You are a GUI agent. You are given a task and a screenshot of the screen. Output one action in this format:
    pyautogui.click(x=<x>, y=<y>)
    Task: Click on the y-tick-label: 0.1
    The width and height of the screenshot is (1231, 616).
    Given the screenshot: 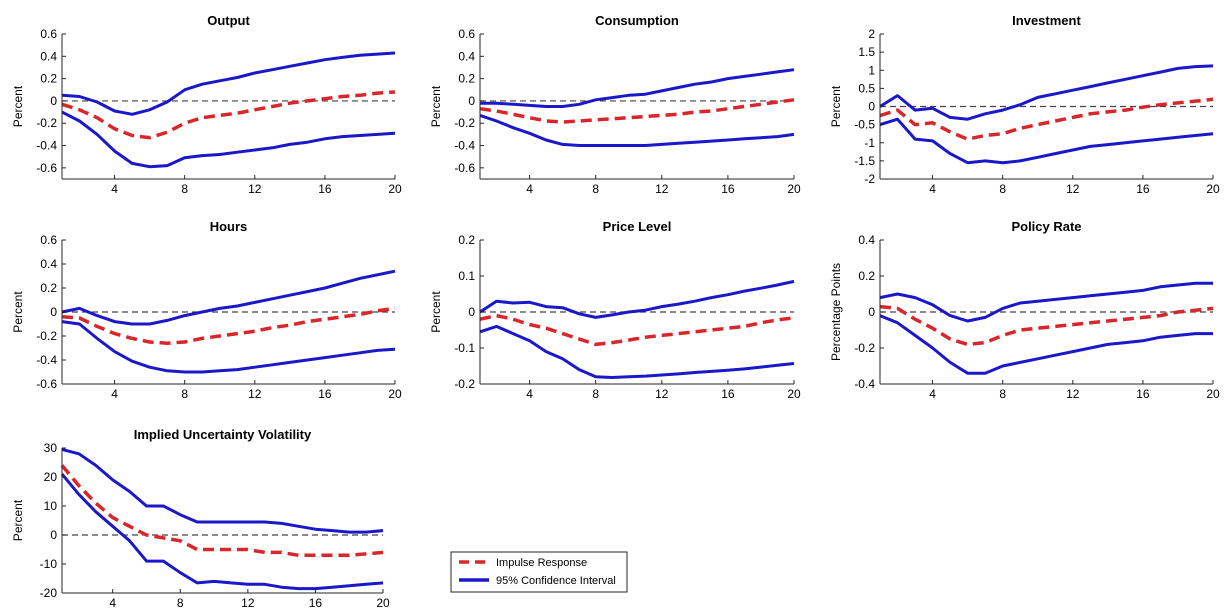 What is the action you would take?
    pyautogui.click(x=466, y=276)
    